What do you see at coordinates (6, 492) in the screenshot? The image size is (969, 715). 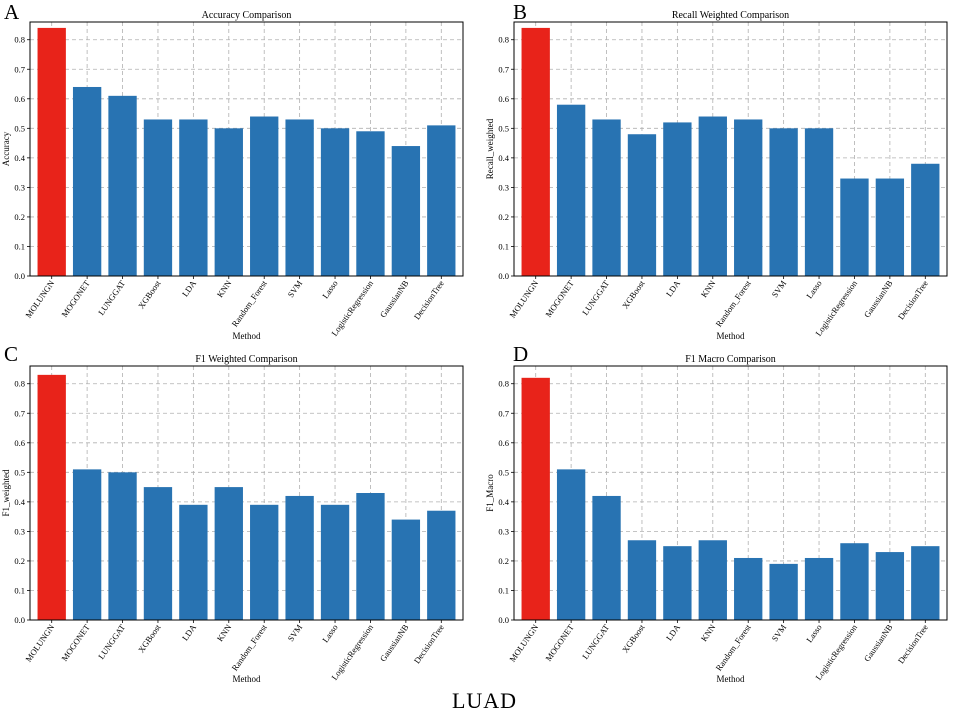 I see `y-axis-label: F1_weighted` at bounding box center [6, 492].